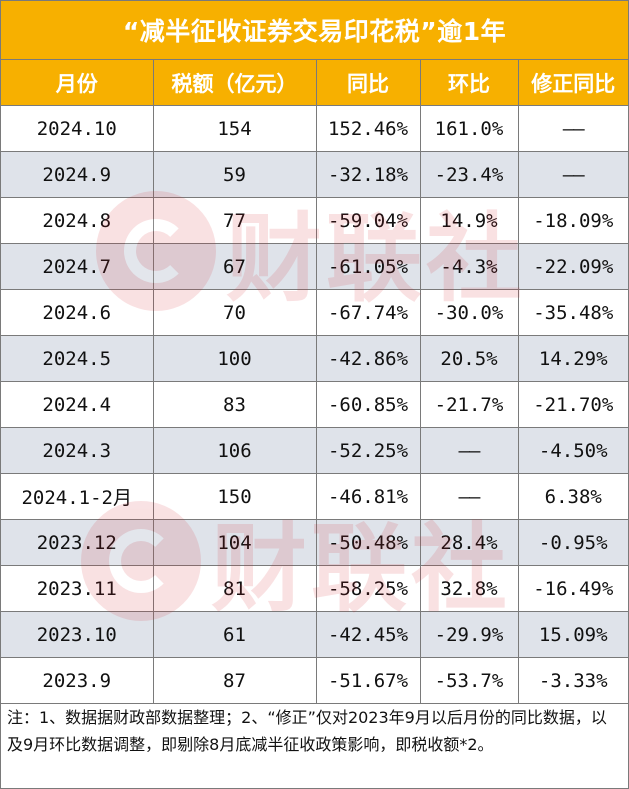 The width and height of the screenshot is (629, 789). What do you see at coordinates (234, 404) in the screenshot?
I see `cell-tax-amount: 83` at bounding box center [234, 404].